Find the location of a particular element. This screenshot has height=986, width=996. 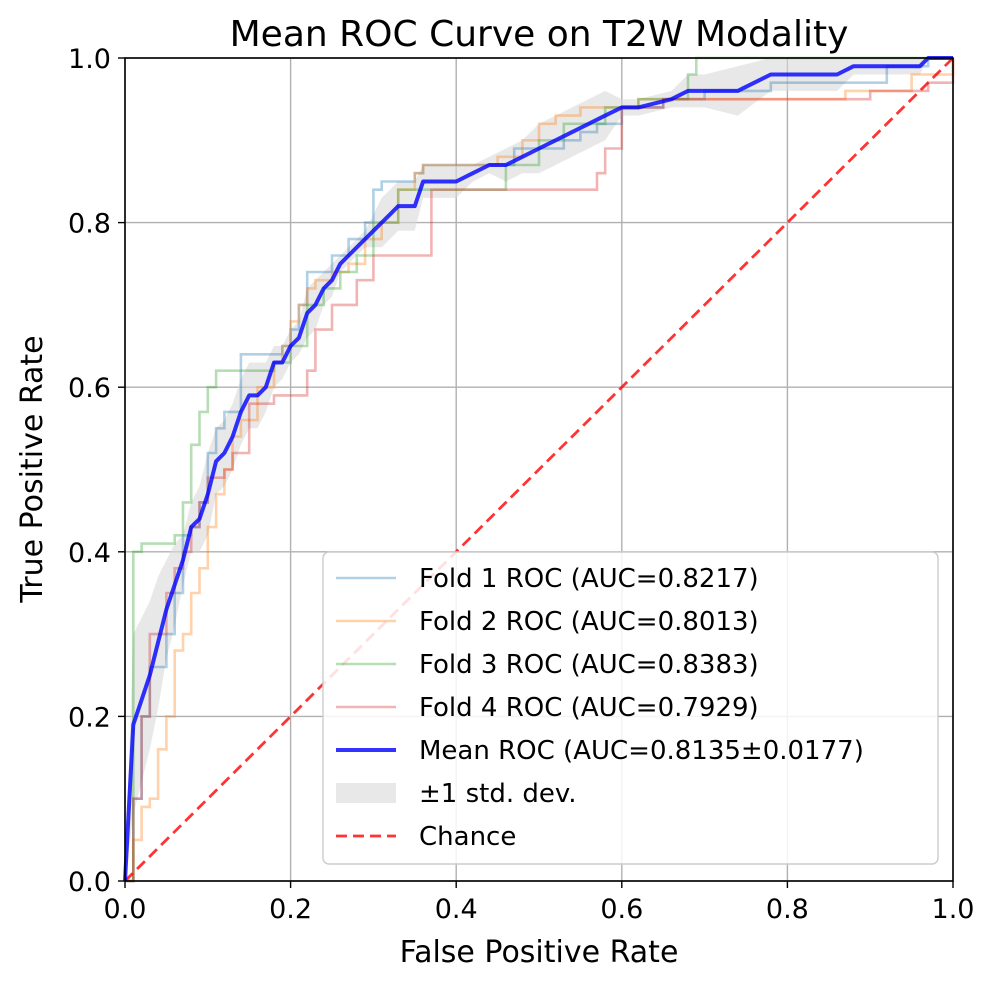

x-tick-label-1: 0.2 is located at coordinates (290, 909).